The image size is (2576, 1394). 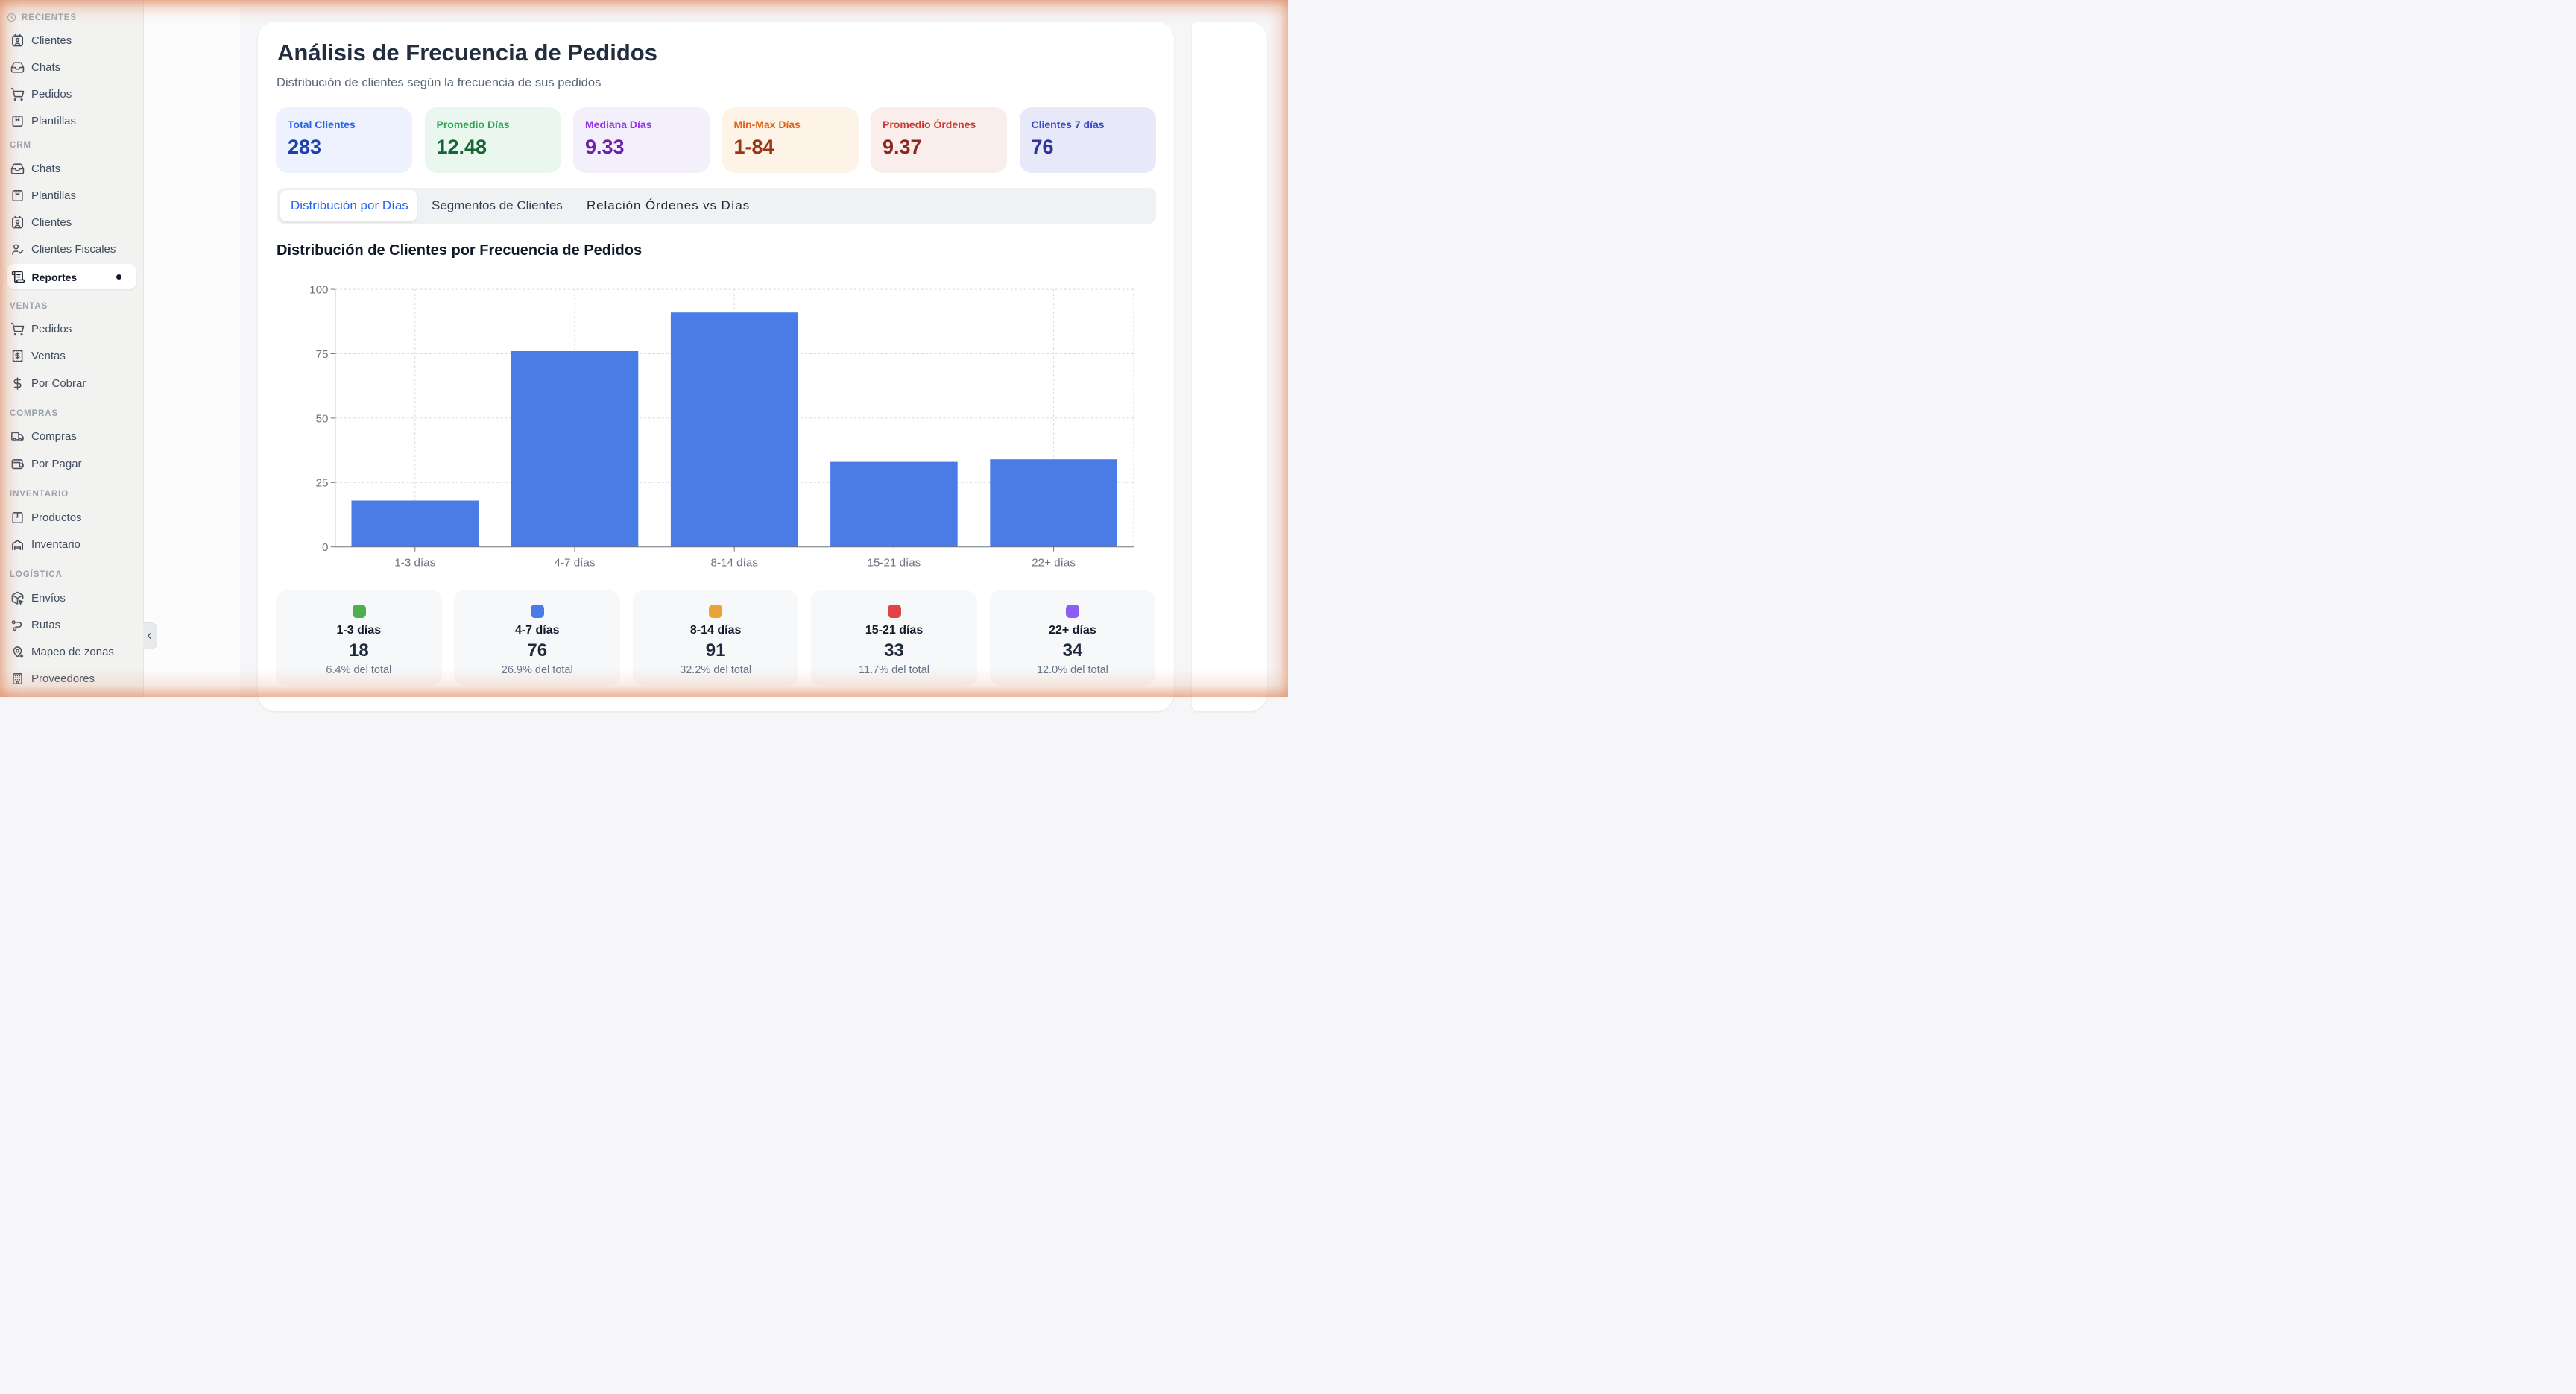 I want to click on svg-text: 8-14 días, so click(x=735, y=562).